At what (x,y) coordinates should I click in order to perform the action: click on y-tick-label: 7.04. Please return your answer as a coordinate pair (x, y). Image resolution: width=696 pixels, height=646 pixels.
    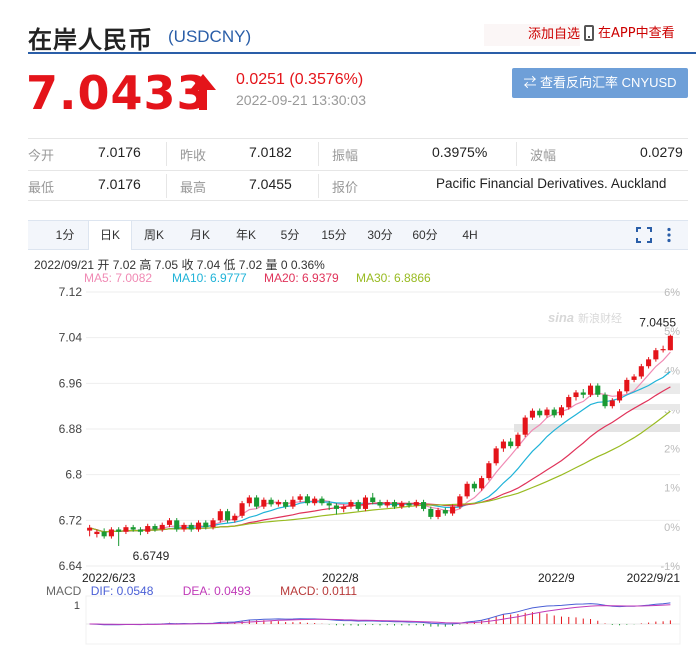
    Looking at the image, I should click on (71, 338).